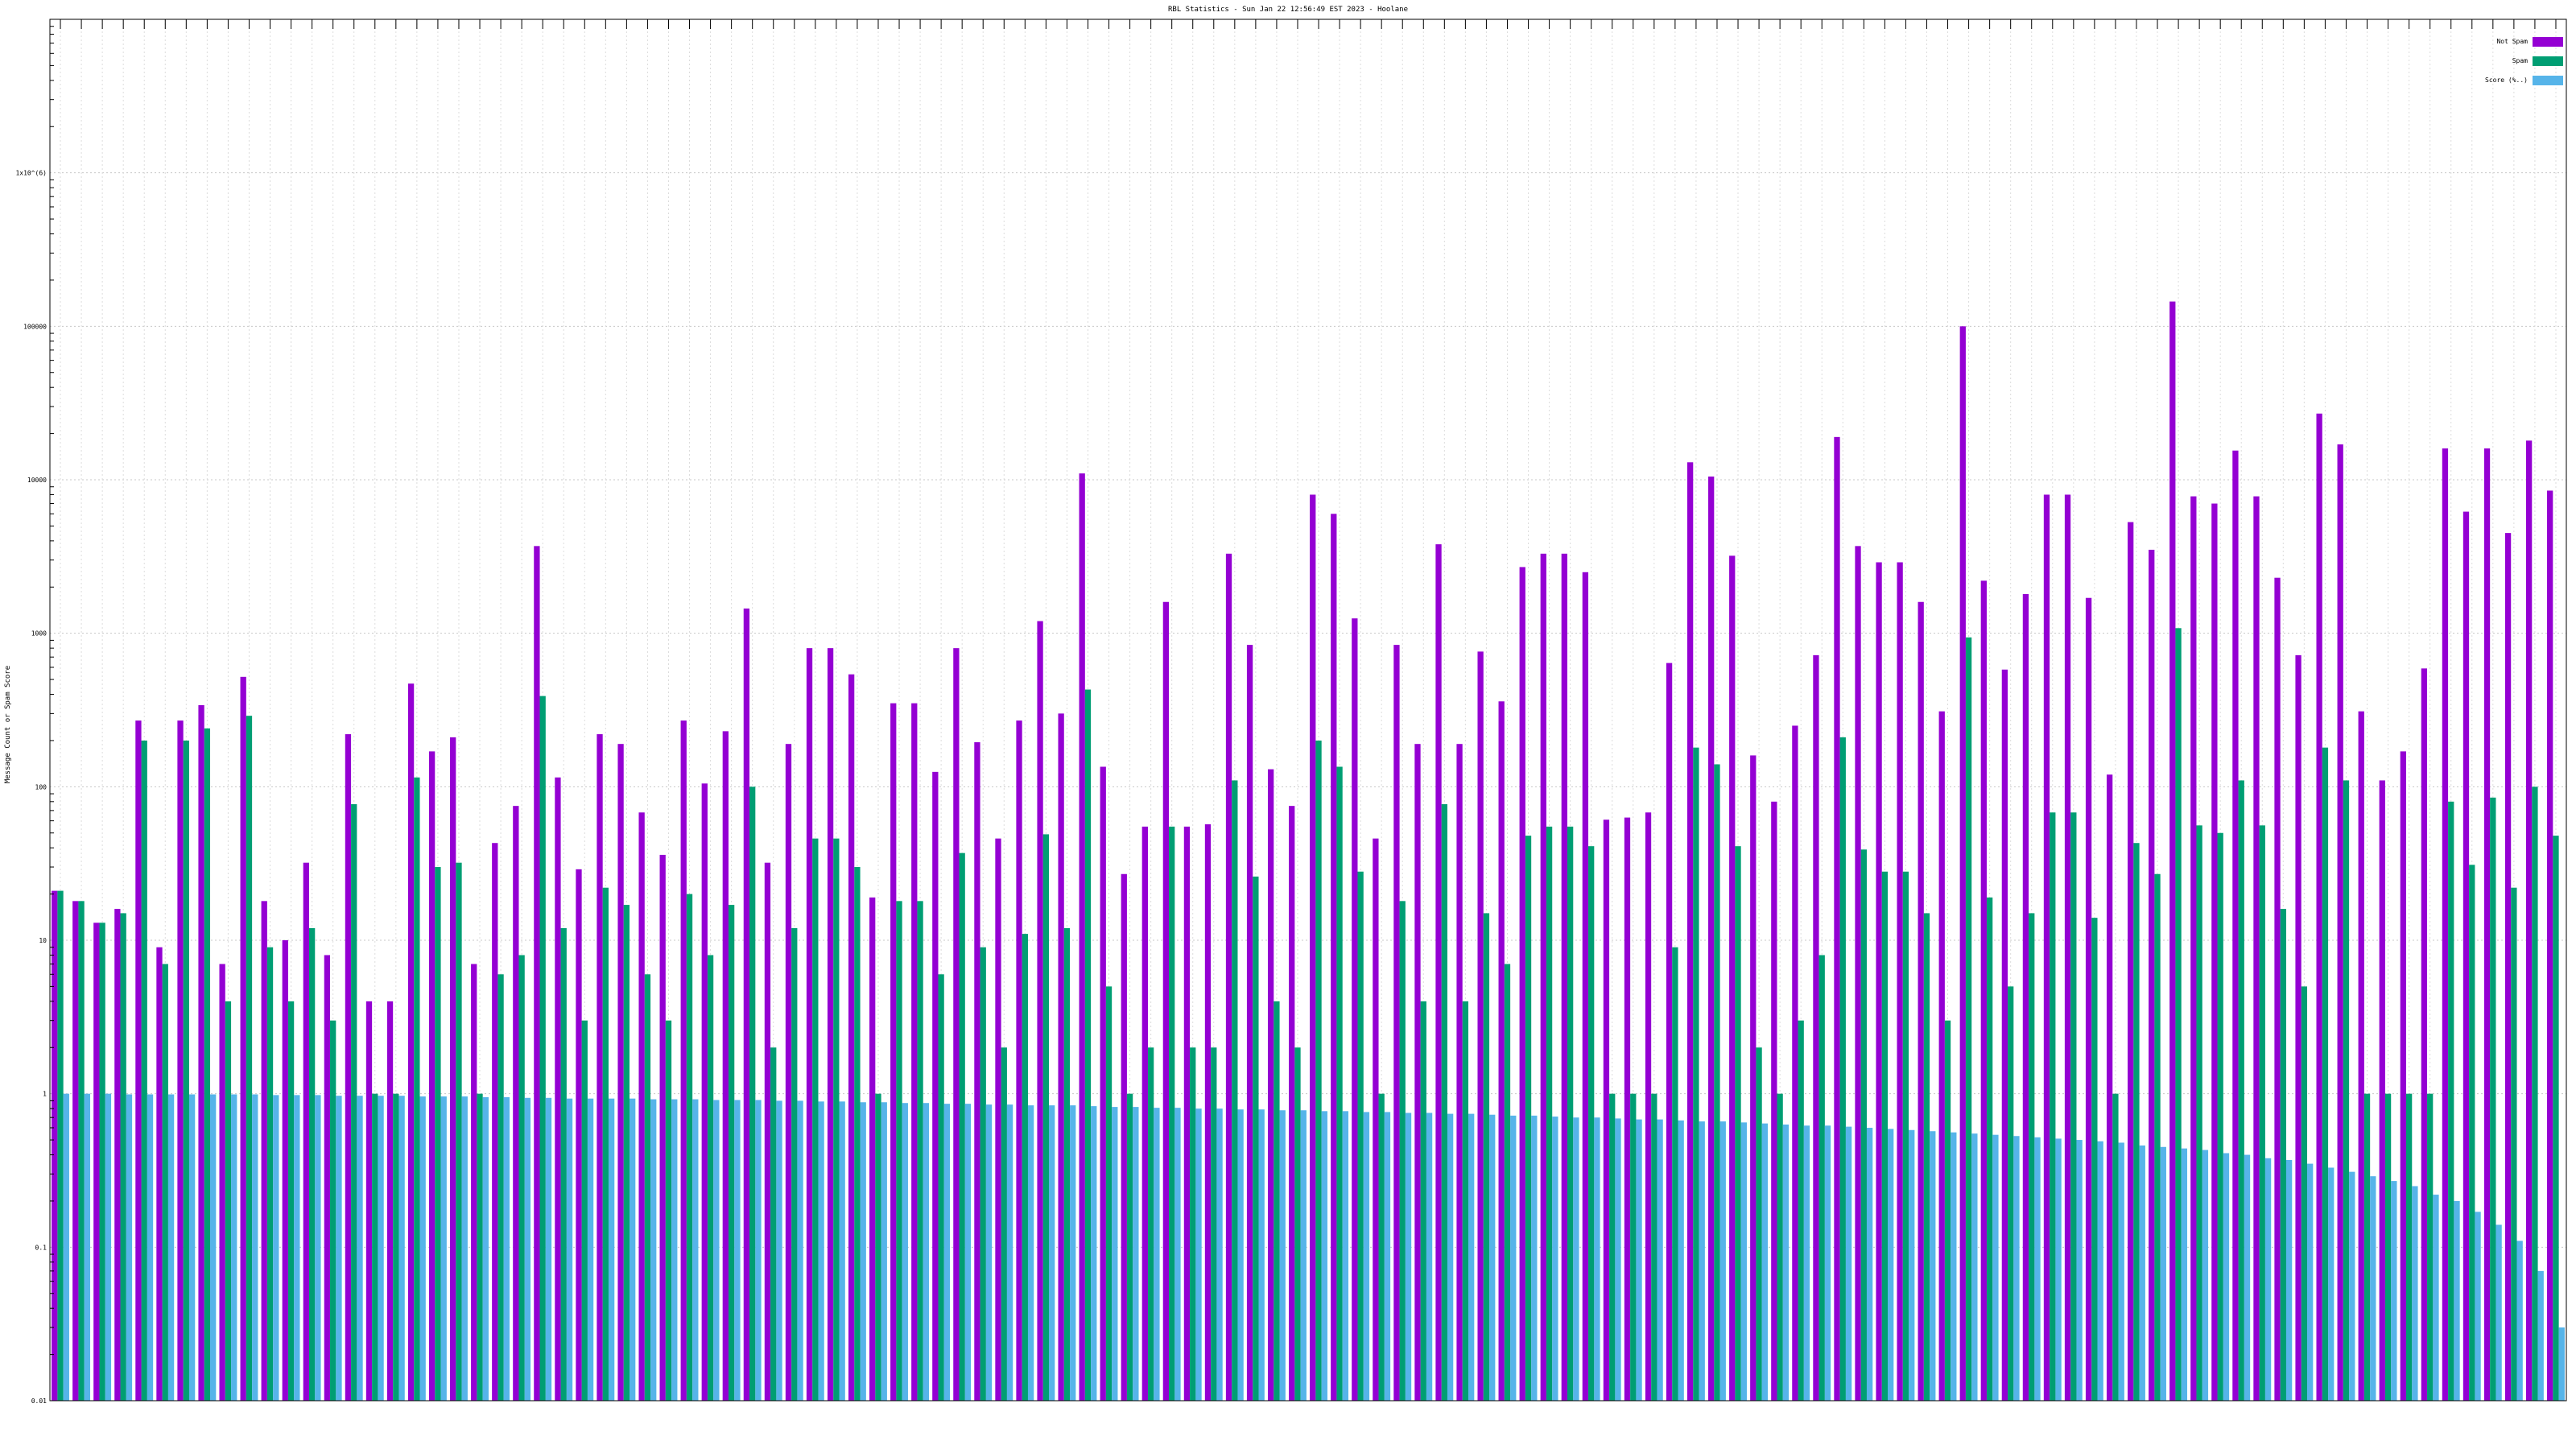 The width and height of the screenshot is (2576, 1449). I want to click on y-axis-label: Message Count or Spam Score, so click(8, 724).